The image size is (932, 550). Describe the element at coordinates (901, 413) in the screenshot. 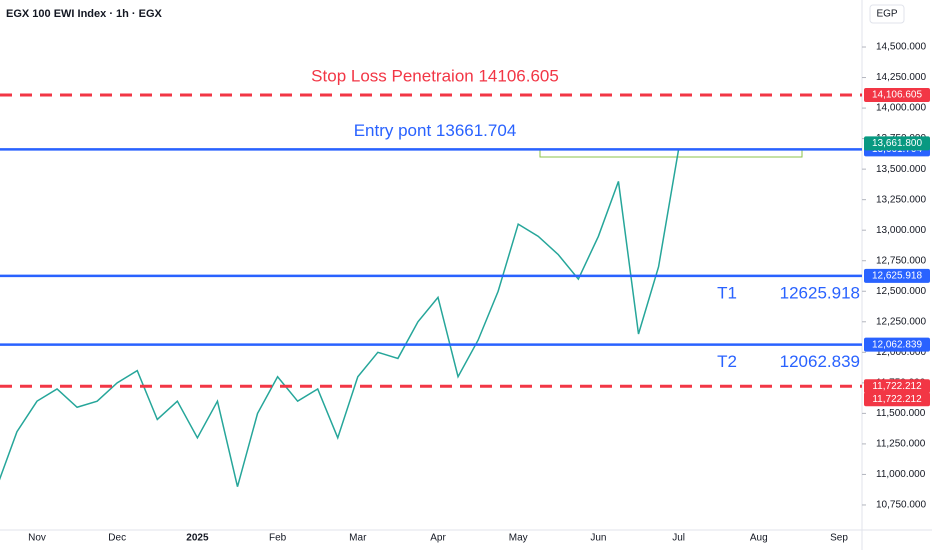

I see `y-tick-label: 11,500.000` at that location.